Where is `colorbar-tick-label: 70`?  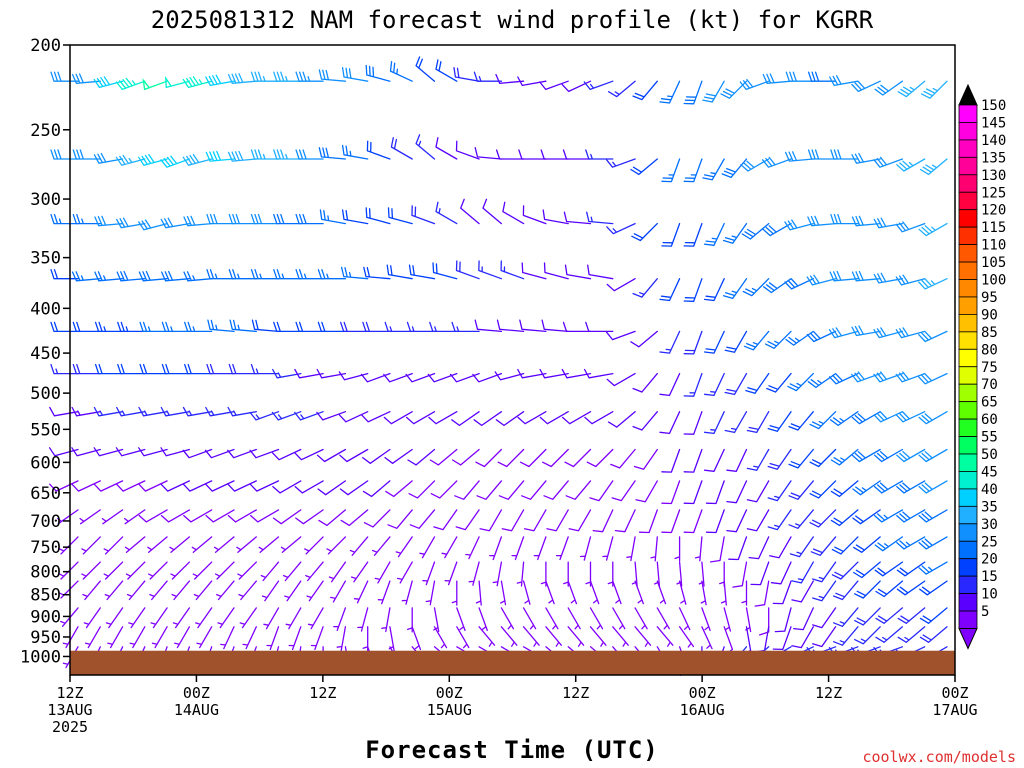 colorbar-tick-label: 70 is located at coordinates (989, 385).